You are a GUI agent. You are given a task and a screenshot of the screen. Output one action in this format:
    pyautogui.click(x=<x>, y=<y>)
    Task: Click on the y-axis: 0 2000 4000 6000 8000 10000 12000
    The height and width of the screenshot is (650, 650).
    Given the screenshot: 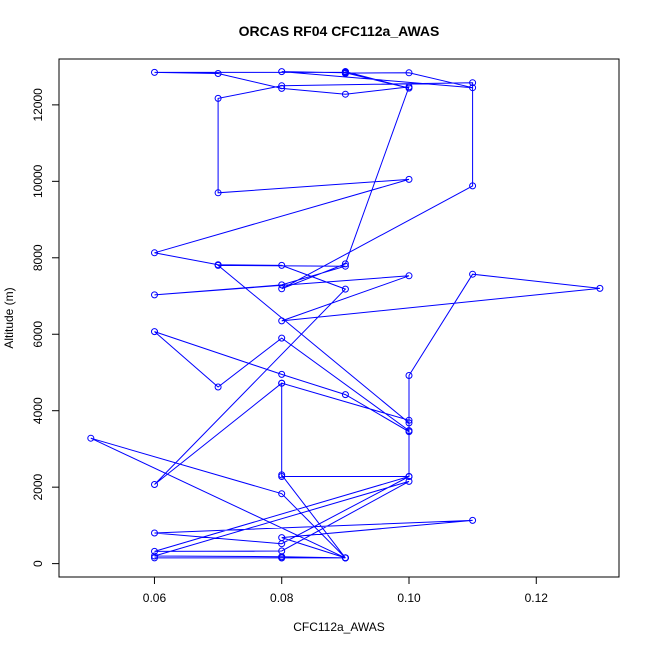 What is the action you would take?
    pyautogui.click(x=45, y=327)
    